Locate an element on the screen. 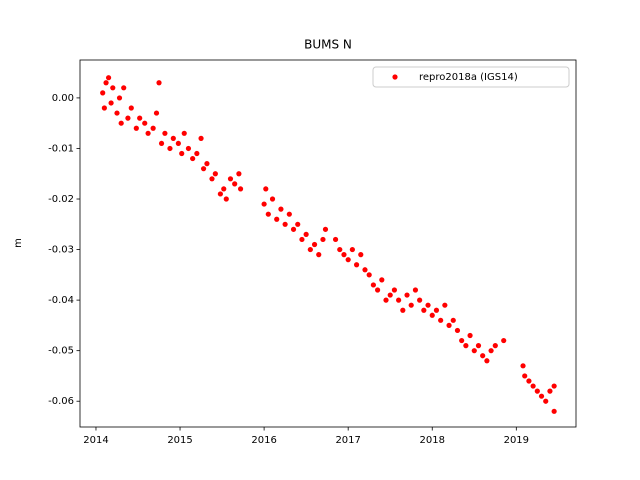 This screenshot has height=480, width=640. legend-marker is located at coordinates (395, 77).